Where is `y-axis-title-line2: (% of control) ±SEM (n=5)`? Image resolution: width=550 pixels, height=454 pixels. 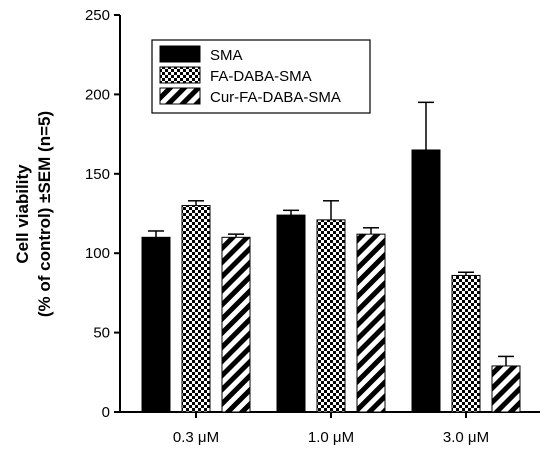
y-axis-title-line2: (% of control) ±SEM (n=5) is located at coordinates (44, 214).